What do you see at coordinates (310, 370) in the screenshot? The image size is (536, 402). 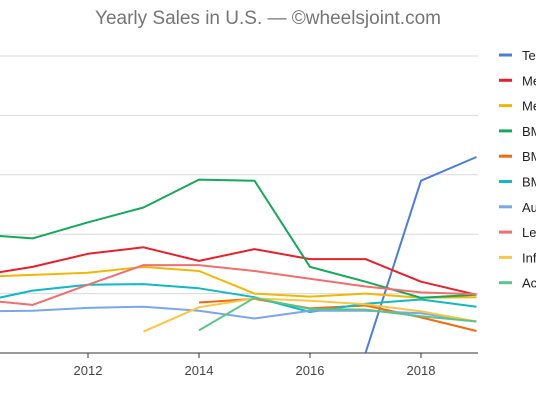 I see `x-tick-label: 2016` at bounding box center [310, 370].